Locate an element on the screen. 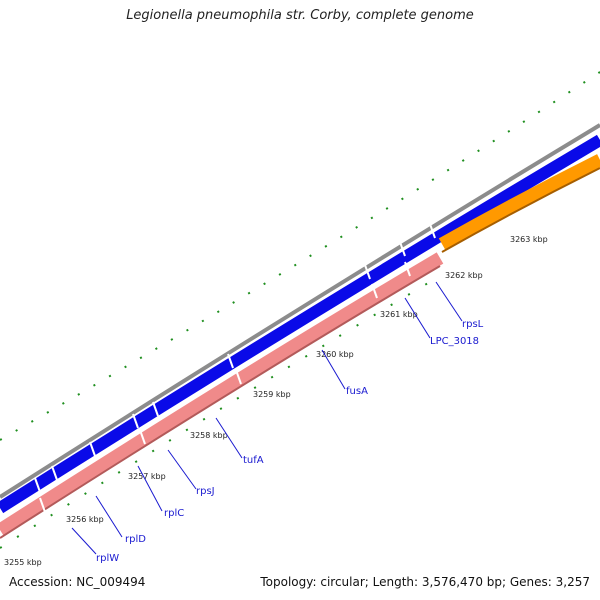 The width and height of the screenshot is (600, 600). gene-label-fusa: fusA is located at coordinates (357, 391).